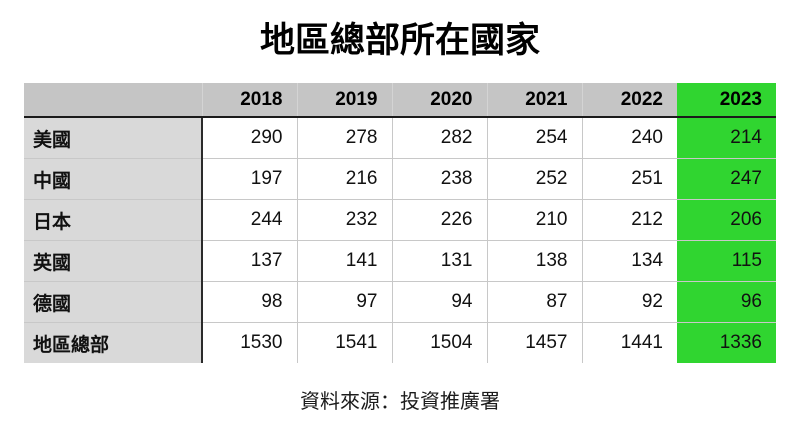  Describe the element at coordinates (629, 342) in the screenshot. I see `cell-value: 1441` at that location.